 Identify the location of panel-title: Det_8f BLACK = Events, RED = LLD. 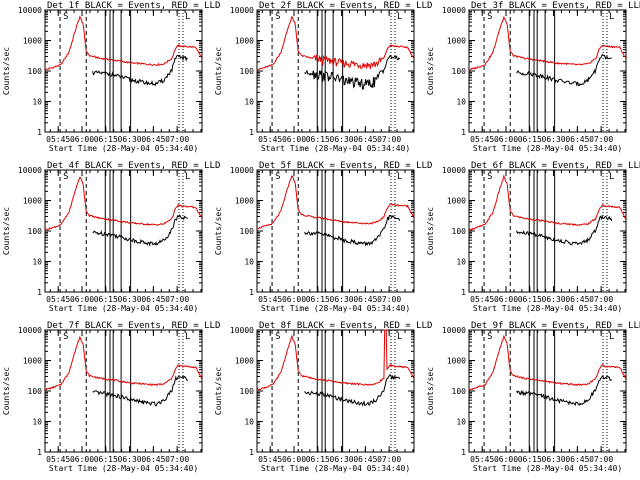
(345, 326).